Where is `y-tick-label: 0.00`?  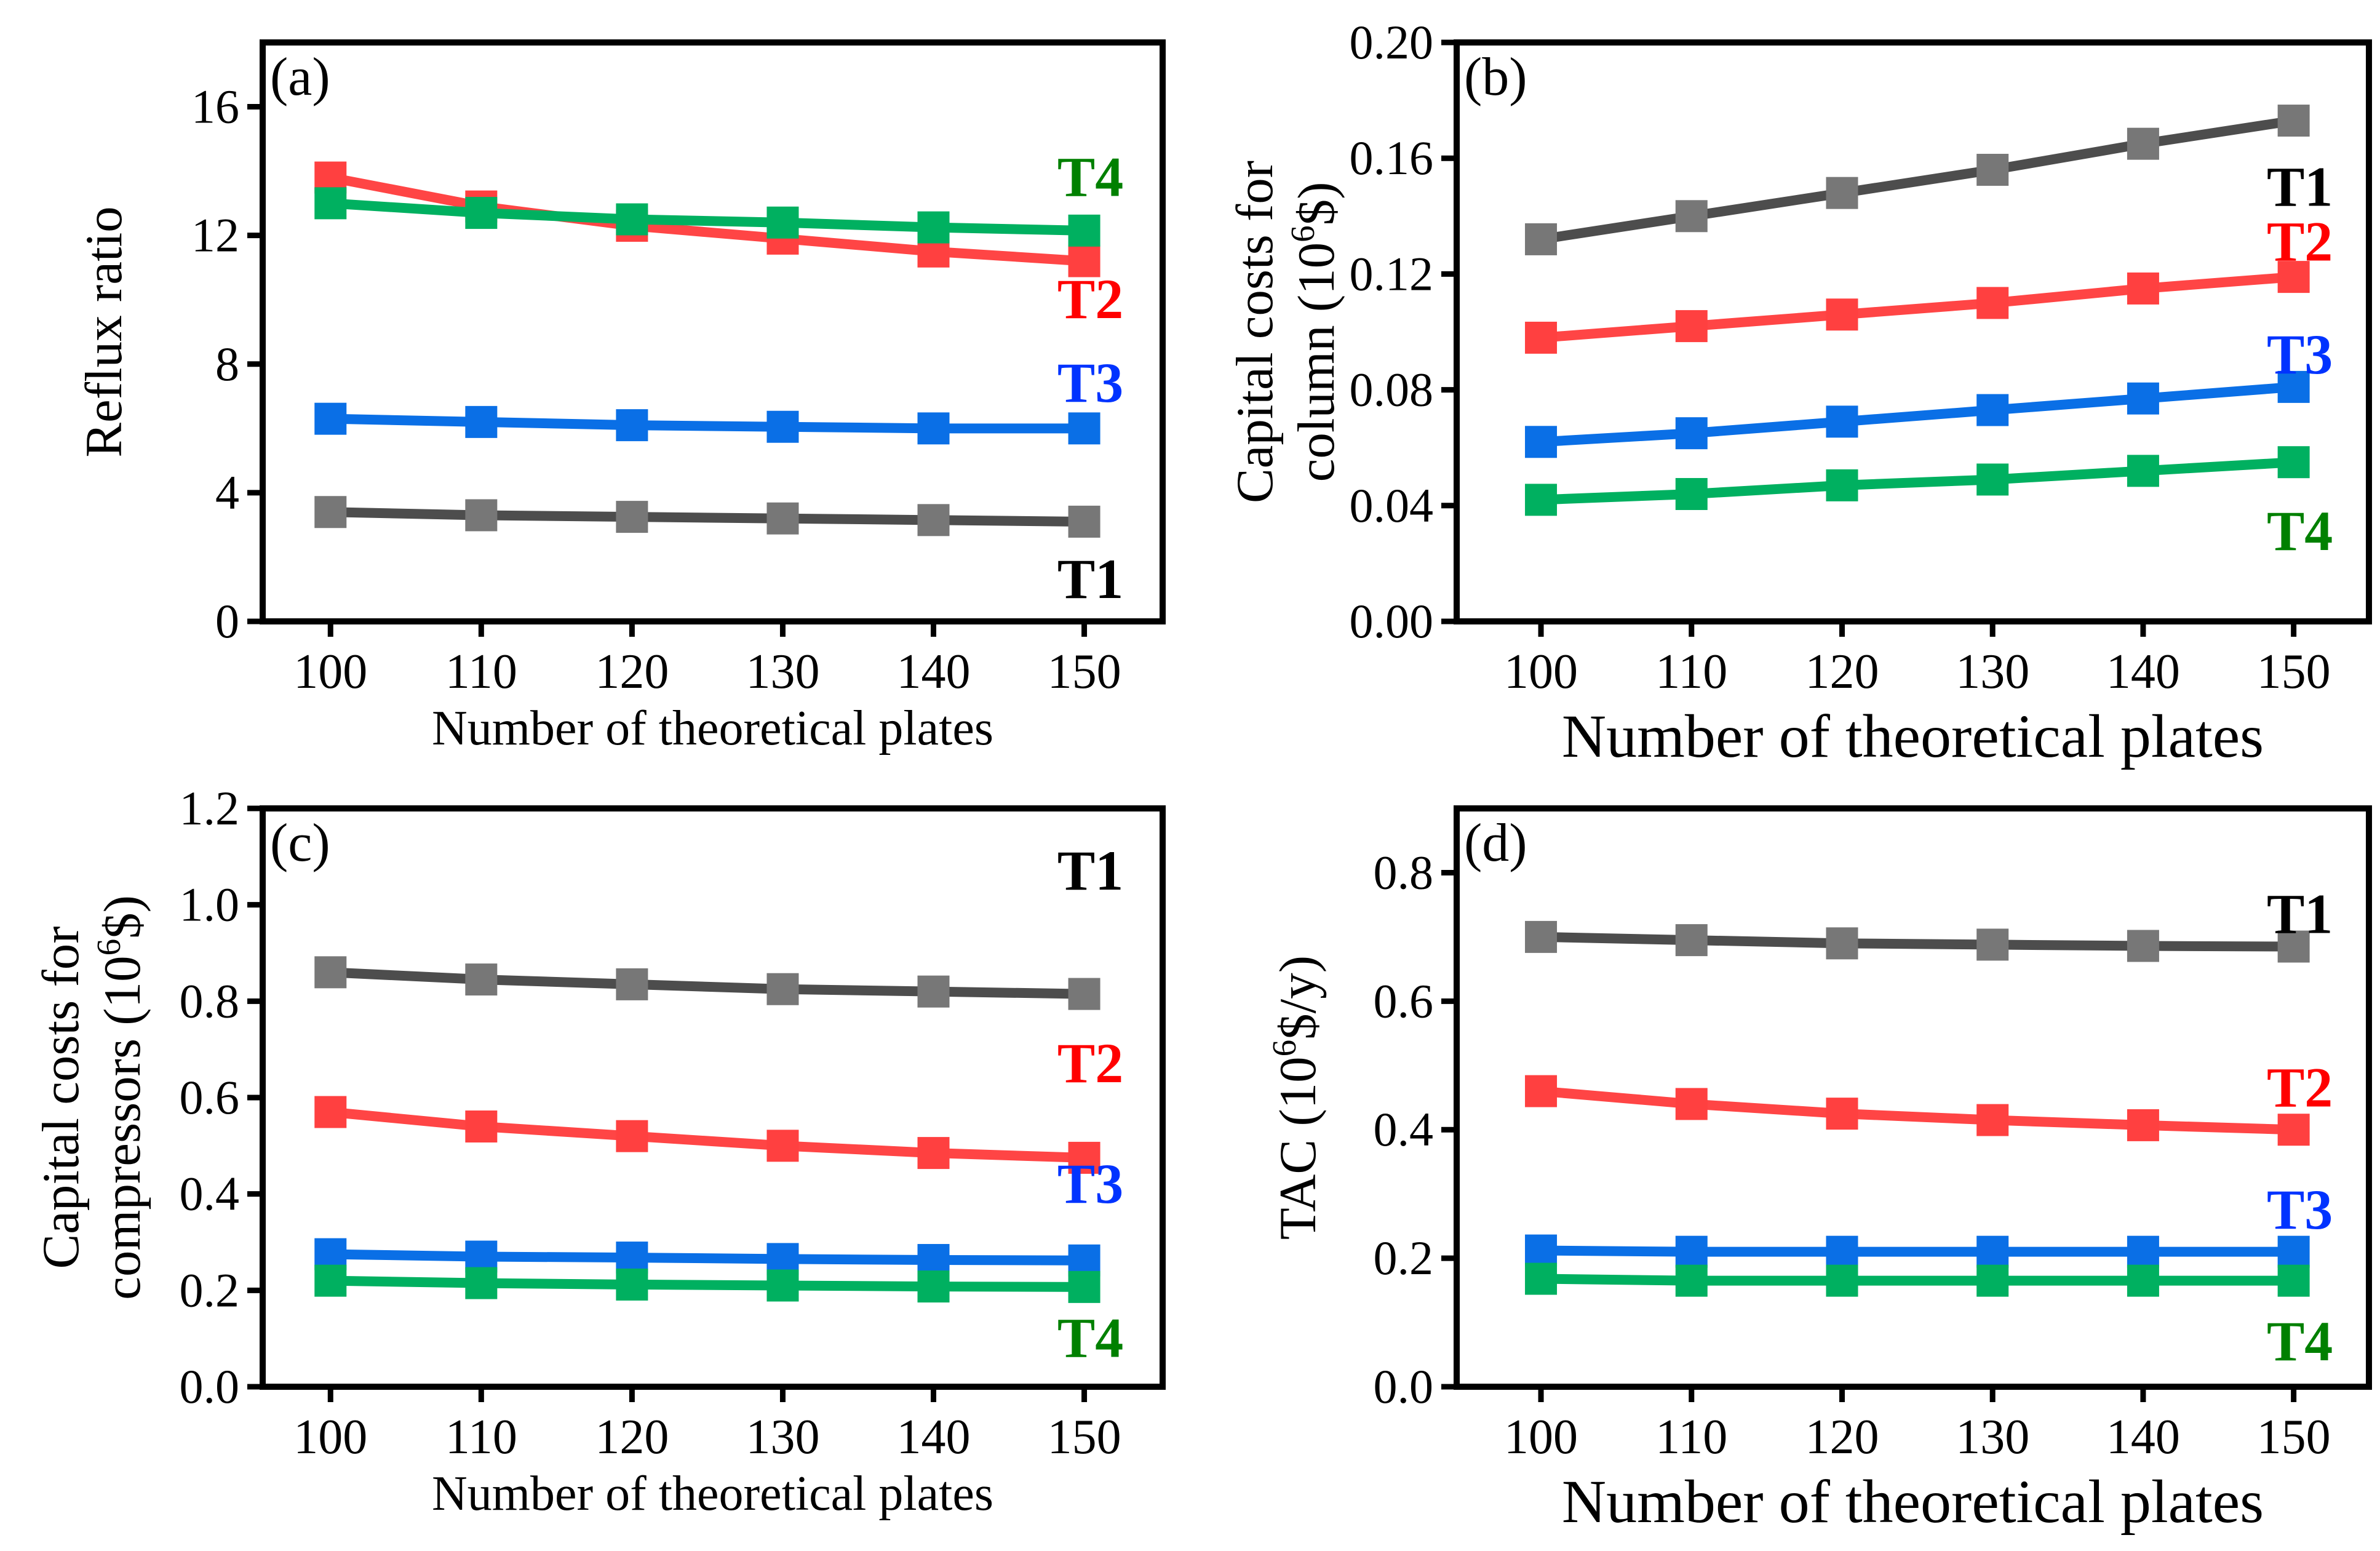 y-tick-label: 0.00 is located at coordinates (1392, 621).